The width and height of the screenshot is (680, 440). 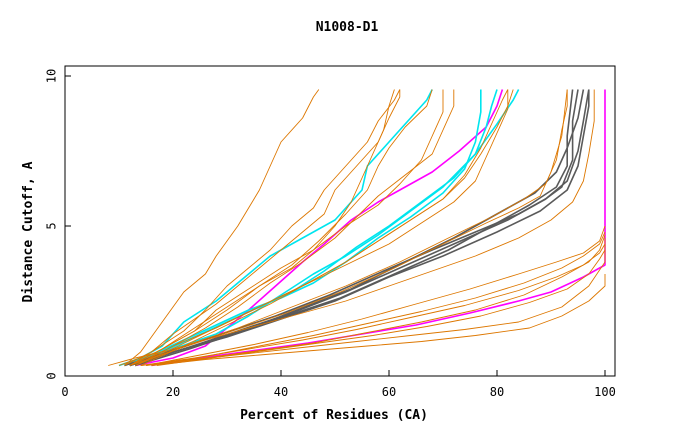 What do you see at coordinates (52, 76) in the screenshot?
I see `y-tick-label-2: 10` at bounding box center [52, 76].